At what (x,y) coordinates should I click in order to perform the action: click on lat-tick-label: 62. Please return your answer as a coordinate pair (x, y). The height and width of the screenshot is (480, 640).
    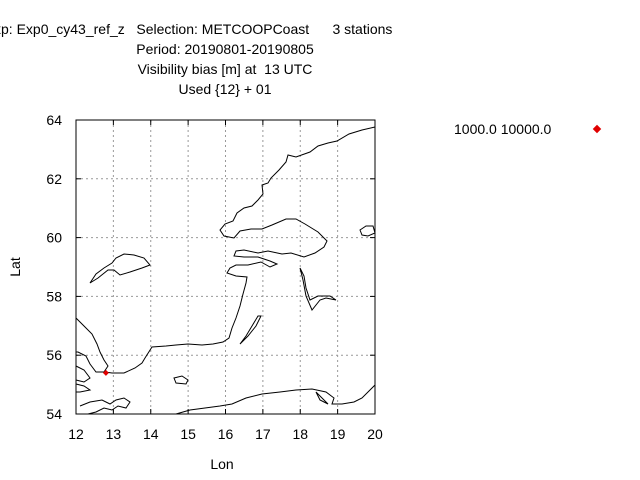
    Looking at the image, I should click on (54, 179).